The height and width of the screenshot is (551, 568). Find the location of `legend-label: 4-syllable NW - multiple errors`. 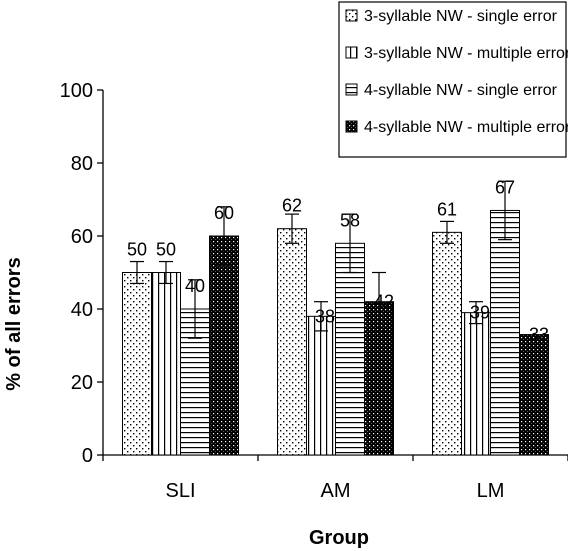

legend-label: 4-syllable NW - multiple errors is located at coordinates (466, 127).